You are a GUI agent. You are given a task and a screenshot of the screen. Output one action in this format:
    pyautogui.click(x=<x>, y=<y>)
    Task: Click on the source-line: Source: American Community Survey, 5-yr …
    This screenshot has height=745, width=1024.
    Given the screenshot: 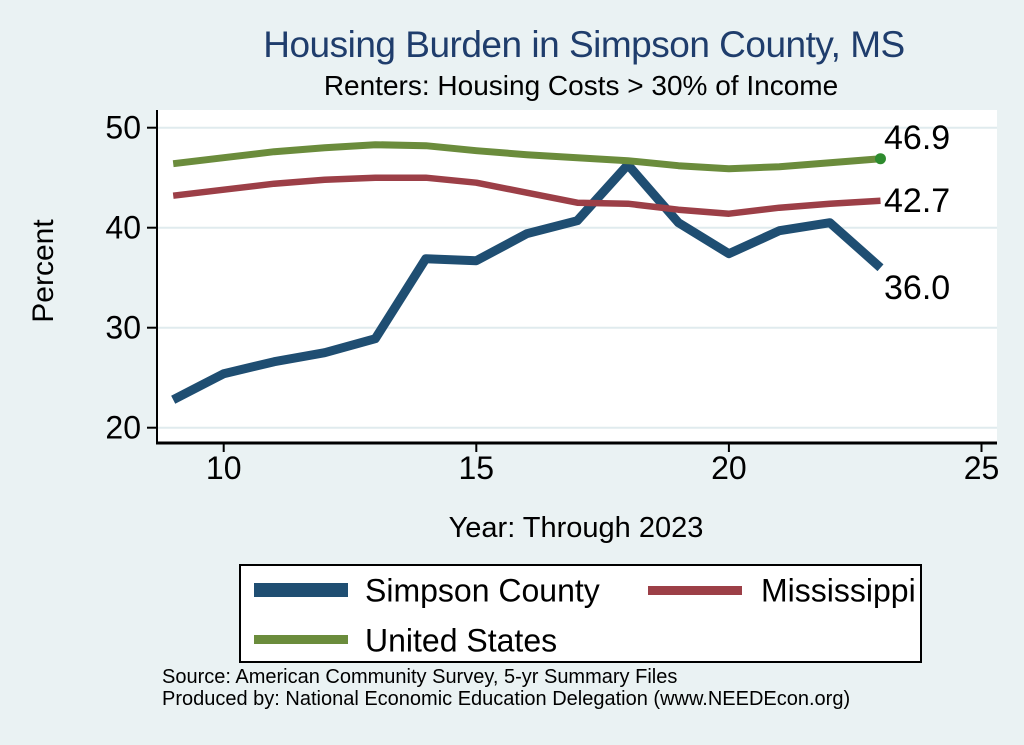 What is the action you would take?
    pyautogui.click(x=420, y=677)
    